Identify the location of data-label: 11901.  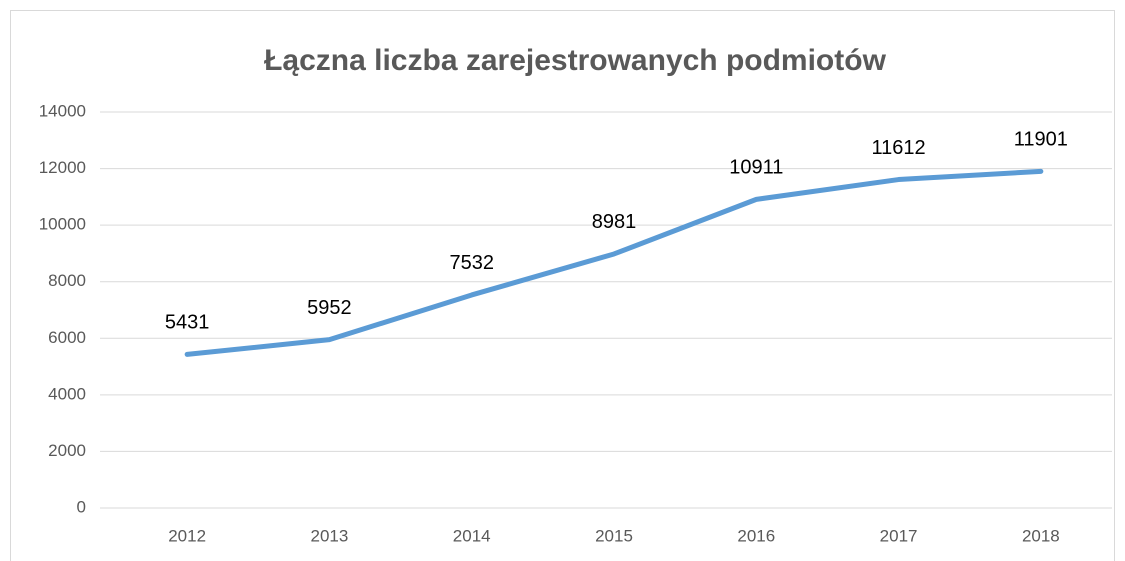
(1041, 140).